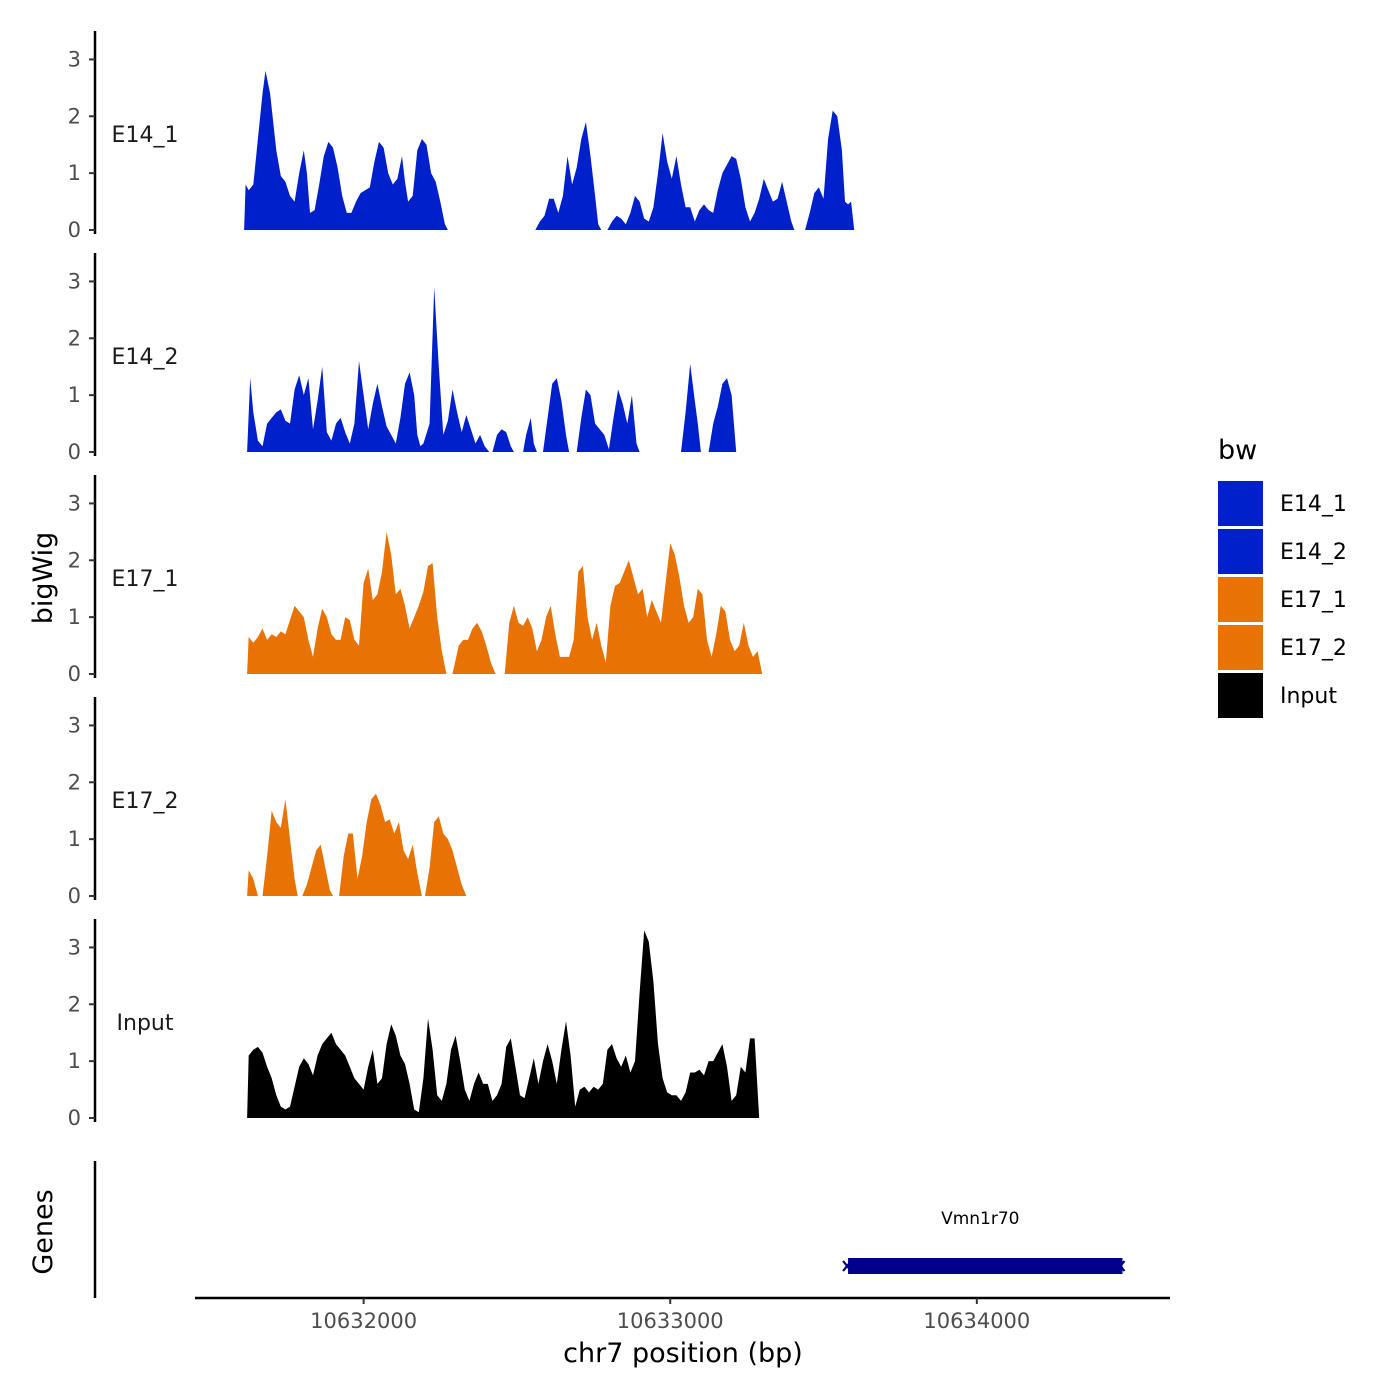  Describe the element at coordinates (43, 1231) in the screenshot. I see `genes-track-title: Genes` at that location.